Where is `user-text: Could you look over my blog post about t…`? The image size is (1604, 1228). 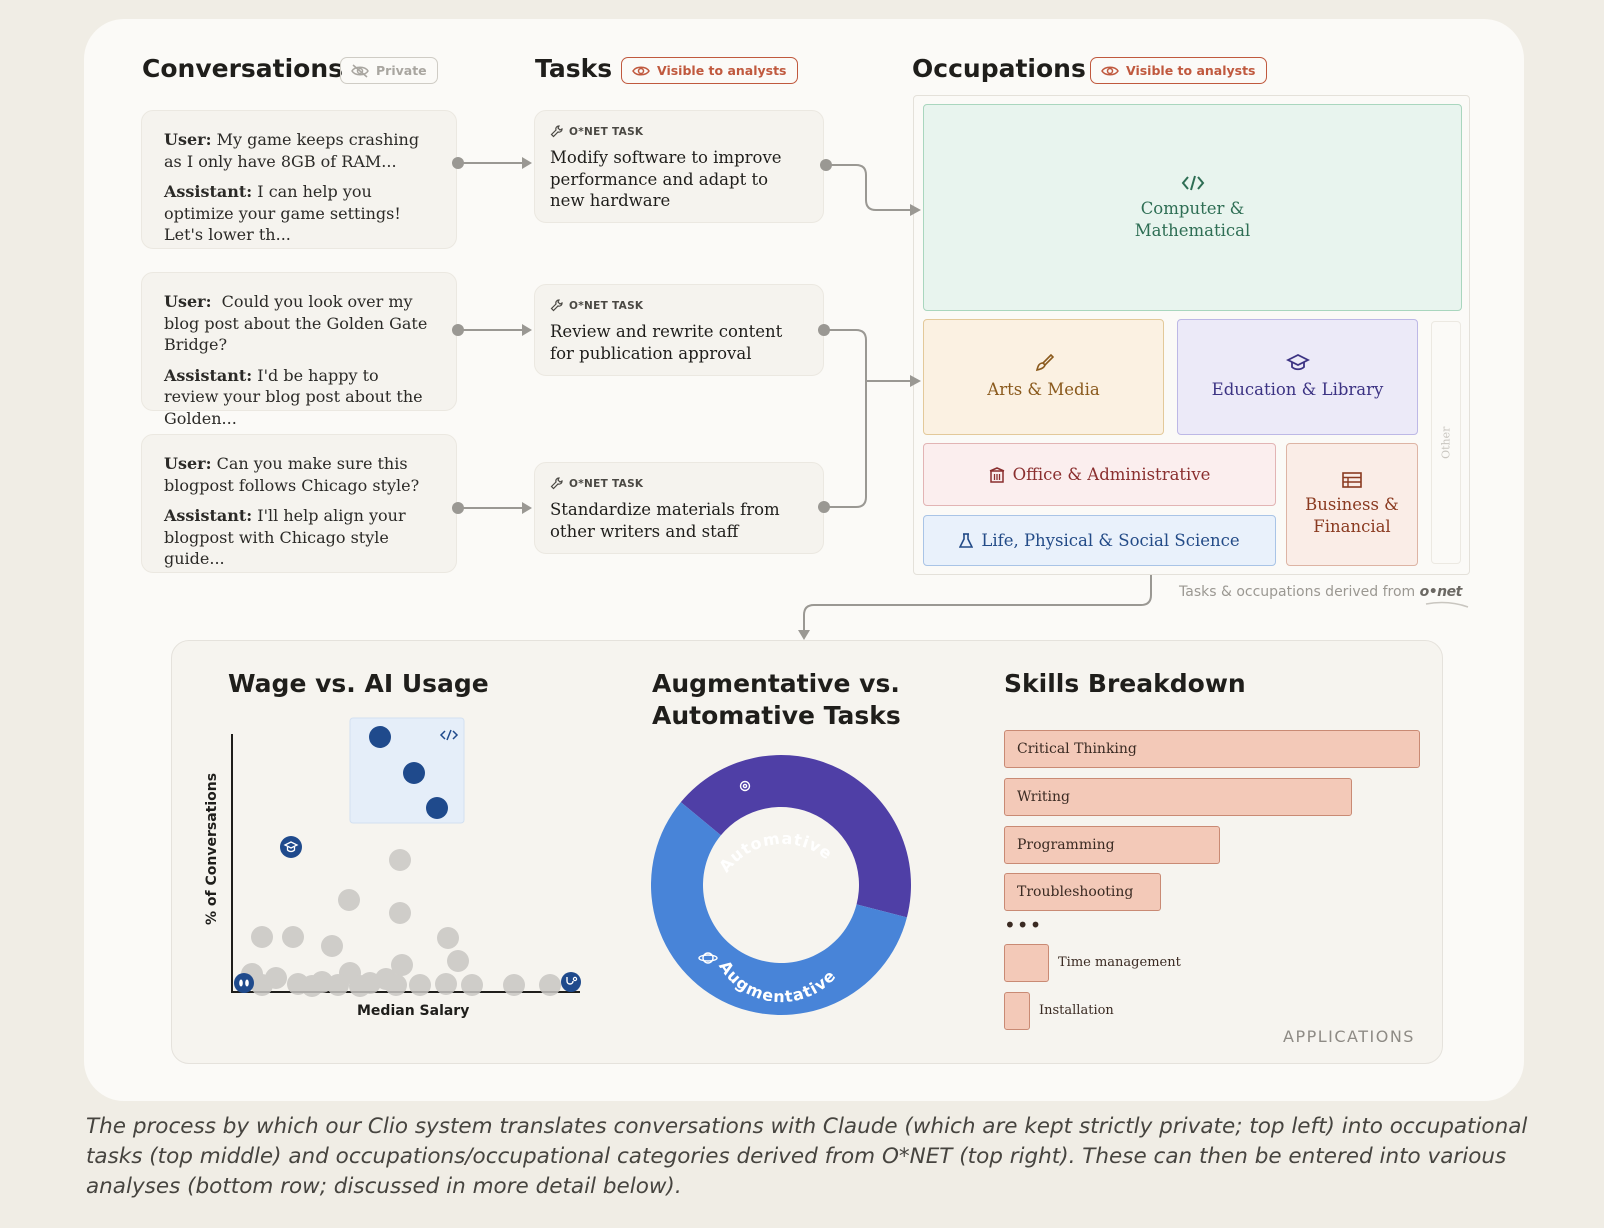
user-text: Could you look over my blog post about t… is located at coordinates (296, 323).